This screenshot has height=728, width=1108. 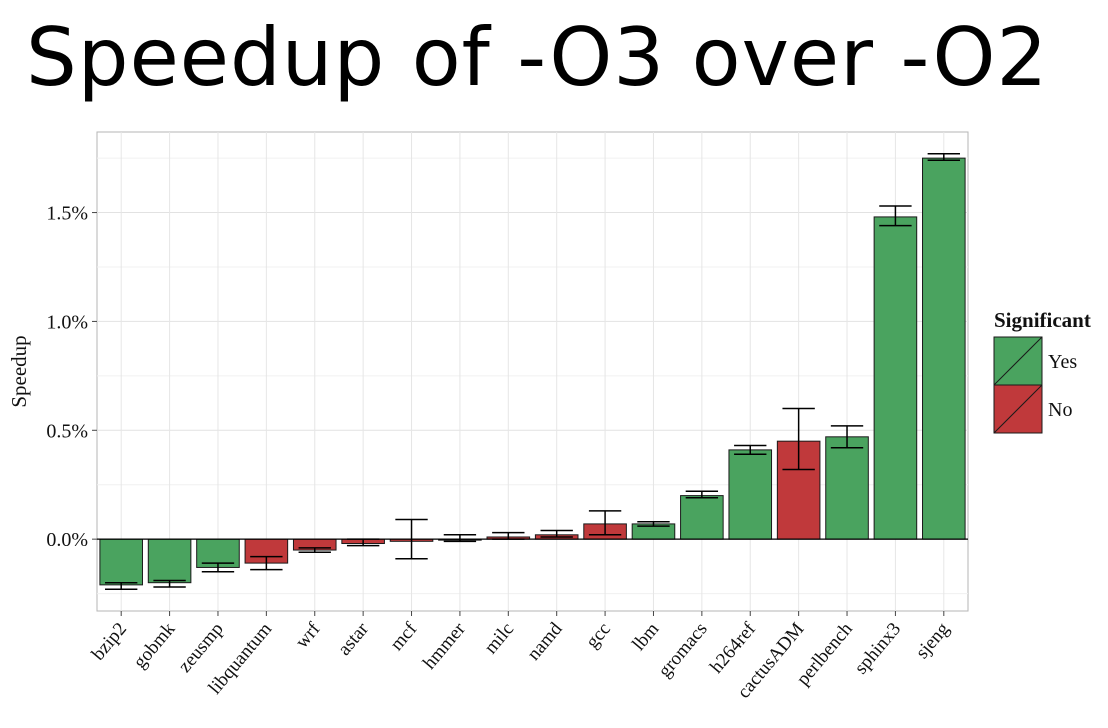 I want to click on y-axis-label: Speedup, so click(x=19, y=371).